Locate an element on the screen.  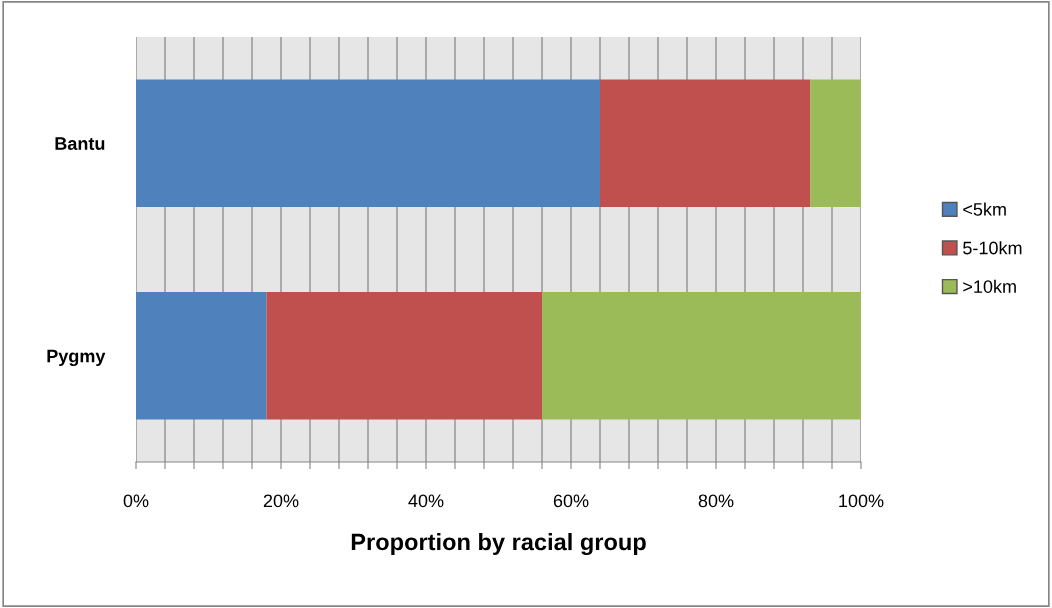
x-tick-label: 0% is located at coordinates (136, 501).